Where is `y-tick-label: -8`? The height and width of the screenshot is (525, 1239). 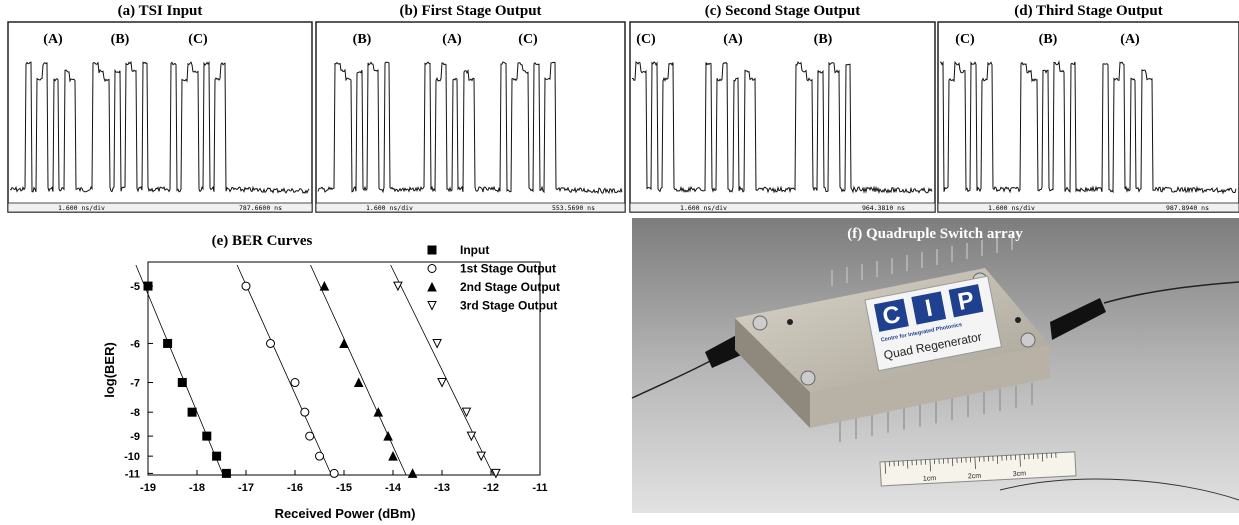 y-tick-label: -8 is located at coordinates (135, 413).